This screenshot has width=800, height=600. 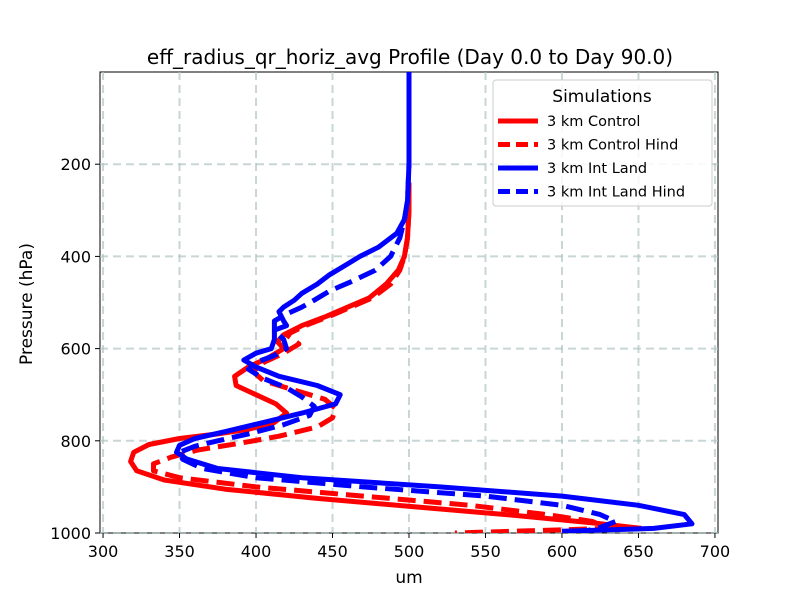 I want to click on legend-label-1: 3 km Control, so click(x=593, y=122).